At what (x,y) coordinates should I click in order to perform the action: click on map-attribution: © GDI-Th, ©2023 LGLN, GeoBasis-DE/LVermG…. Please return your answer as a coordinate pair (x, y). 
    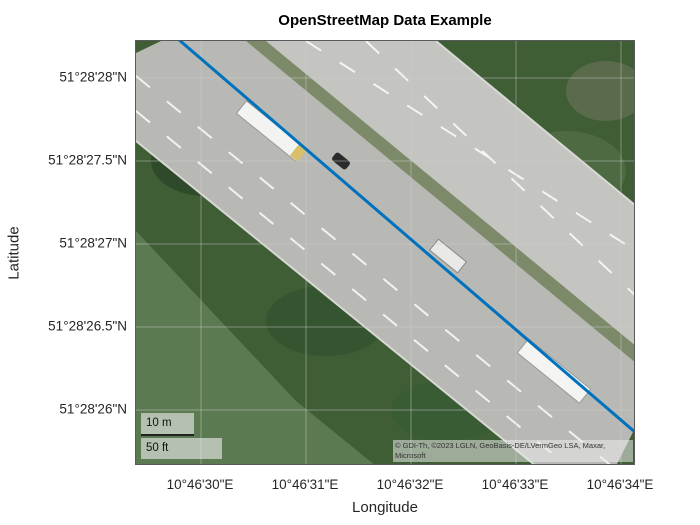
    Looking at the image, I should click on (513, 451).